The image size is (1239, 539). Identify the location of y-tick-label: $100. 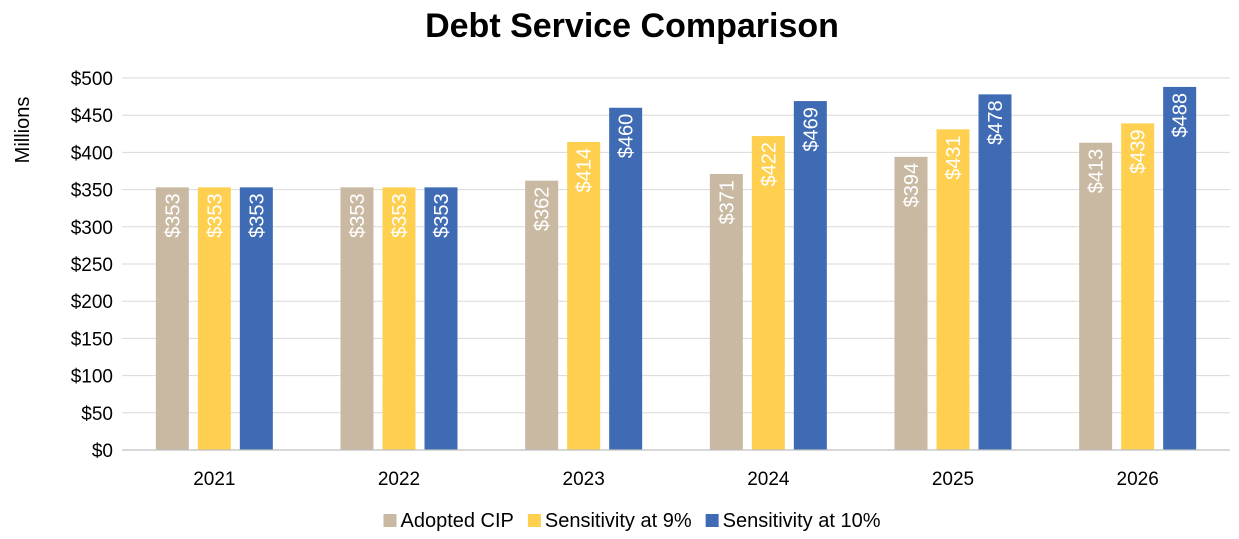
(92, 377).